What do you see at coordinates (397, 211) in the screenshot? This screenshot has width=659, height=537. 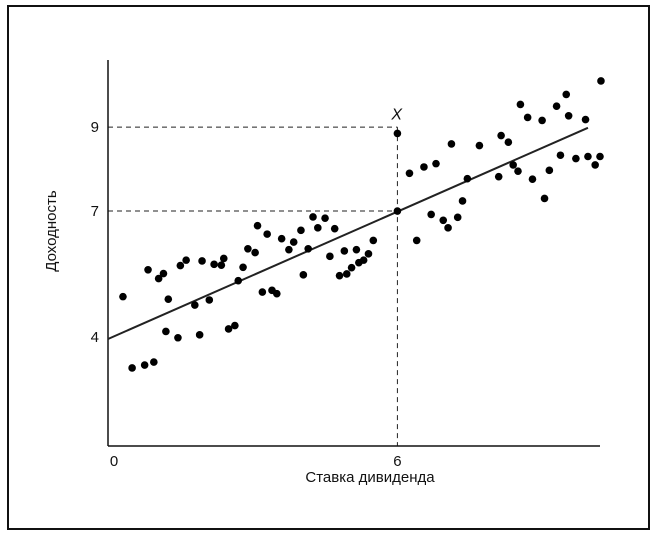 I see `fitted-point` at bounding box center [397, 211].